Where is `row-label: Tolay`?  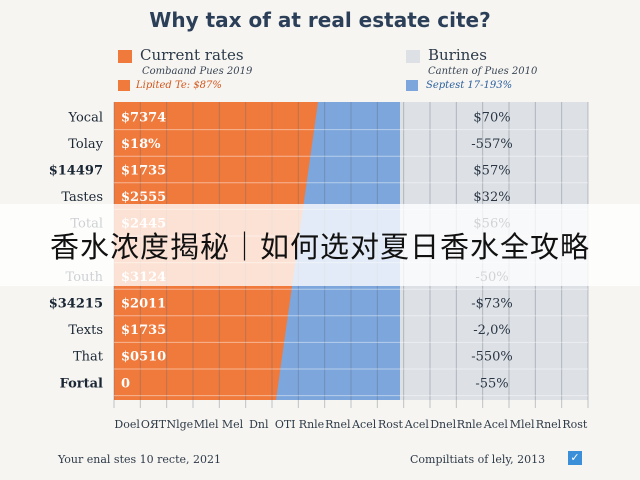 row-label: Tolay is located at coordinates (85, 144).